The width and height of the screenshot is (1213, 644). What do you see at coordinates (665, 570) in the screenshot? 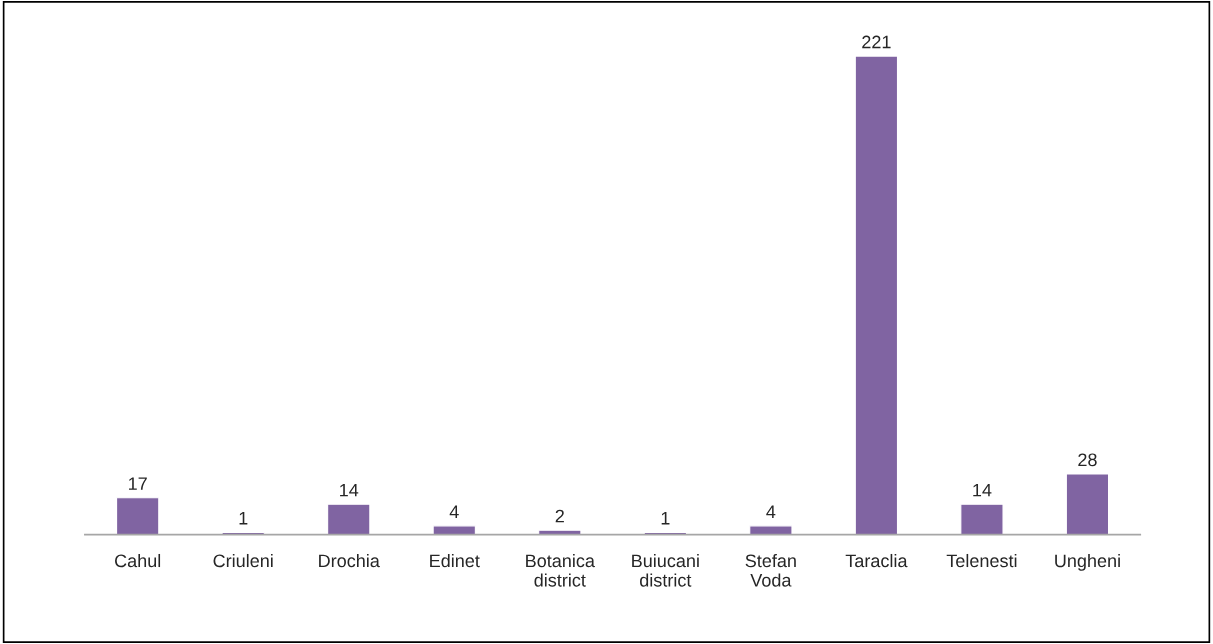
I see `x-tick-label: Buiucani district` at bounding box center [665, 570].